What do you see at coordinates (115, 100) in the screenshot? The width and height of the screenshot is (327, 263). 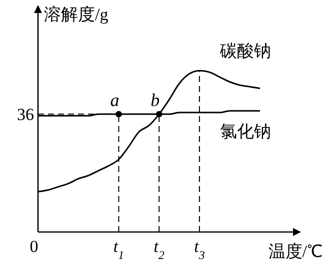 I see `annotation: a` at bounding box center [115, 100].